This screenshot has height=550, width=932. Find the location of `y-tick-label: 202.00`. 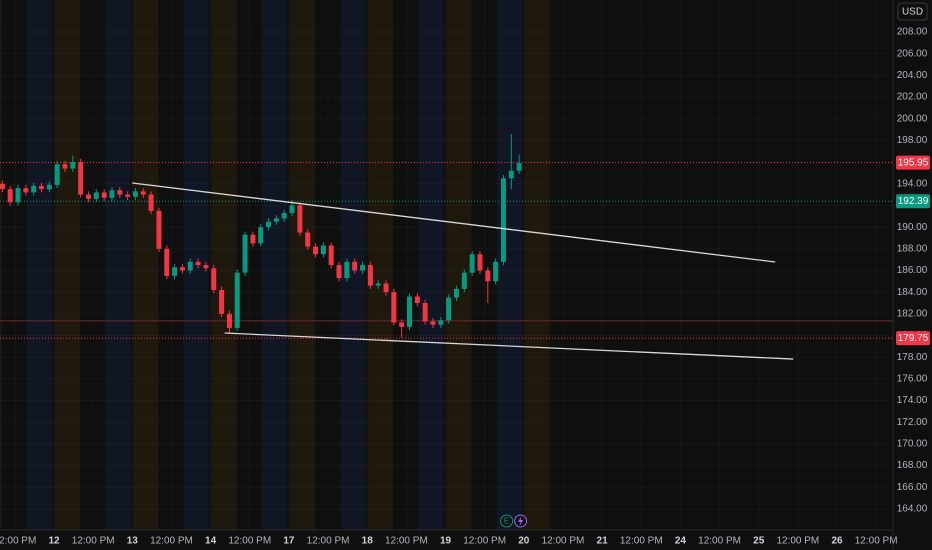

y-tick-label: 202.00 is located at coordinates (912, 97).